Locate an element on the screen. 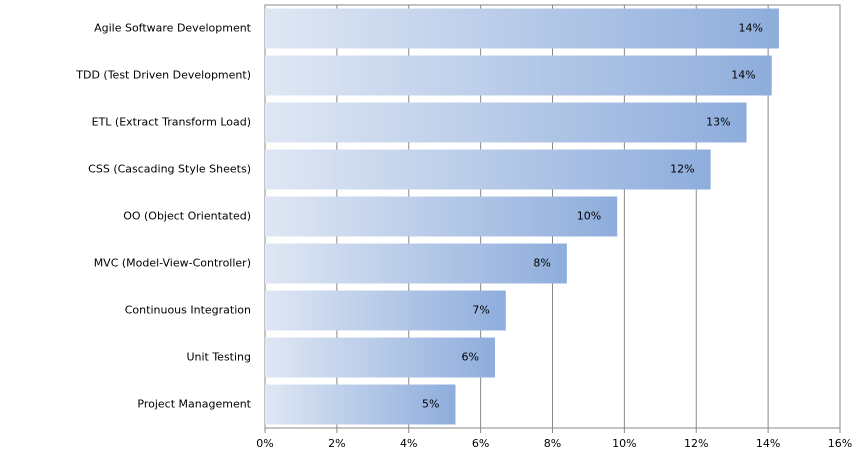 The width and height of the screenshot is (855, 461). x-tick-label: 0% is located at coordinates (264, 443).